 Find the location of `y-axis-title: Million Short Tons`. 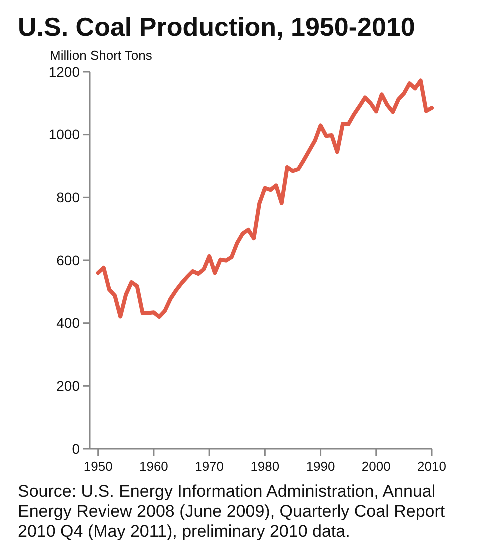

y-axis-title: Million Short Tons is located at coordinates (101, 55).